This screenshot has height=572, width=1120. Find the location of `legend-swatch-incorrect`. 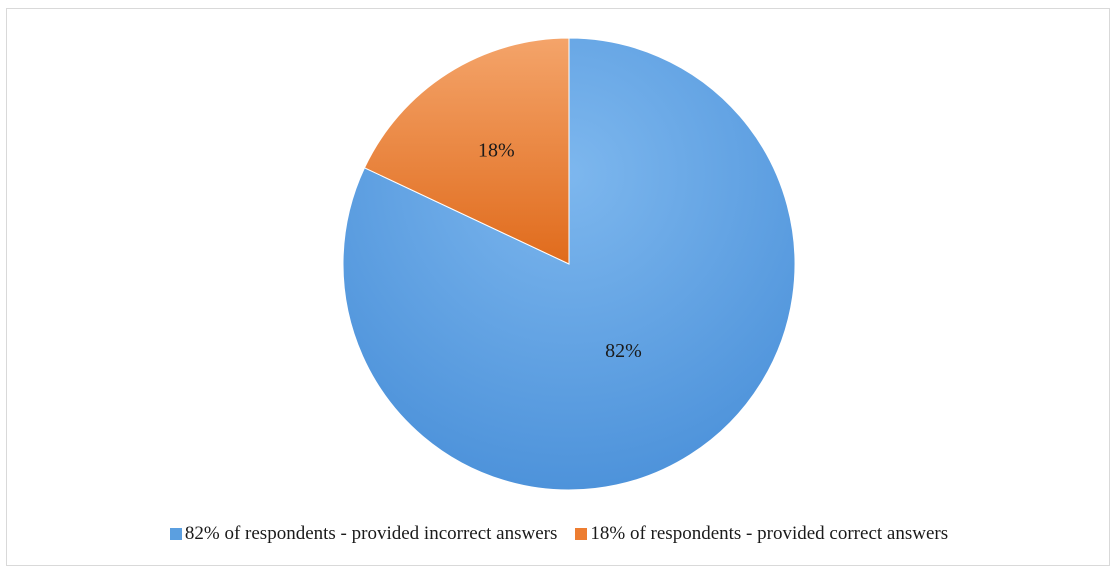

legend-swatch-incorrect is located at coordinates (175, 534).